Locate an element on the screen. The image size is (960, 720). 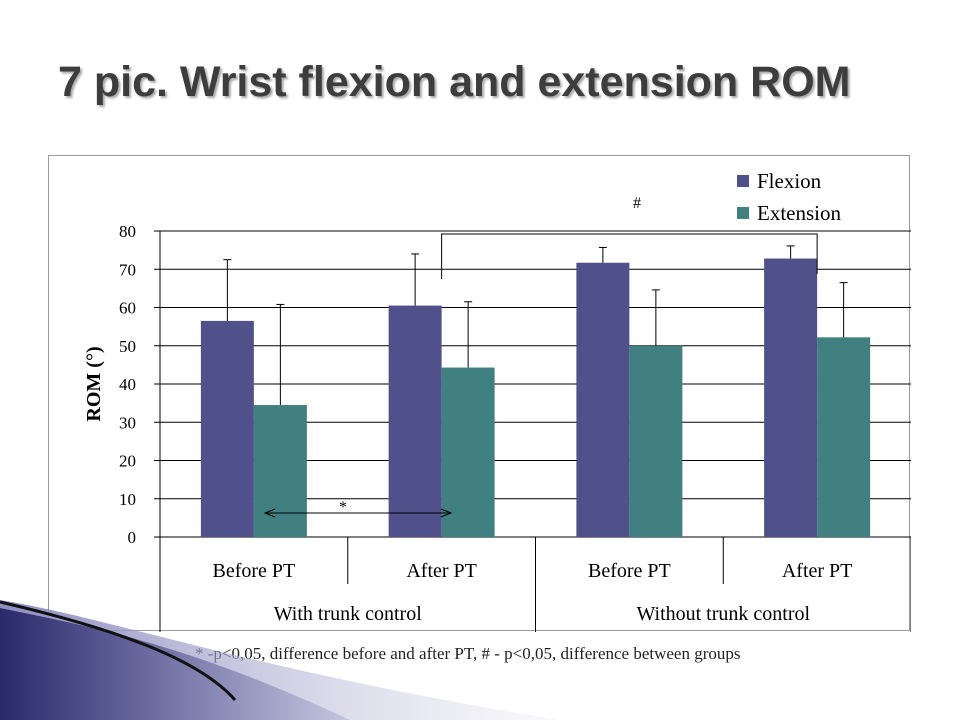
y-tick-label: 0 is located at coordinates (132, 537).